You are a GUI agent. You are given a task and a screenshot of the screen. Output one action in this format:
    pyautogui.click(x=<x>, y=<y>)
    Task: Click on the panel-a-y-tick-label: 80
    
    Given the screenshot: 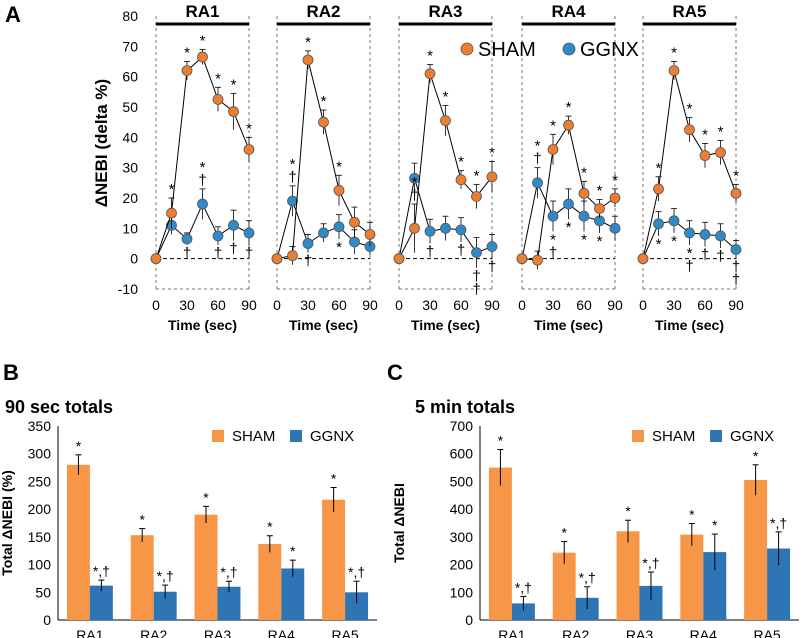 What is the action you would take?
    pyautogui.click(x=130, y=16)
    